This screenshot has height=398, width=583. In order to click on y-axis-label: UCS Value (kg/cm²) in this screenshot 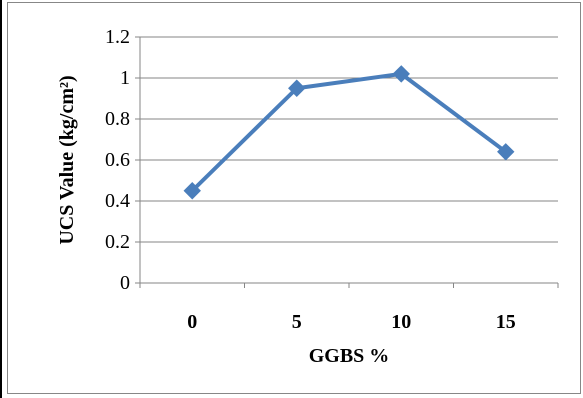, I will do `click(67, 159)`.